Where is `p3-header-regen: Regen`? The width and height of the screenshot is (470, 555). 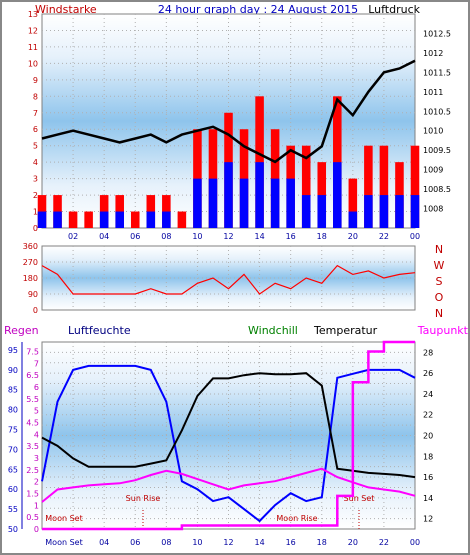 p3-header-regen: Regen is located at coordinates (21, 330).